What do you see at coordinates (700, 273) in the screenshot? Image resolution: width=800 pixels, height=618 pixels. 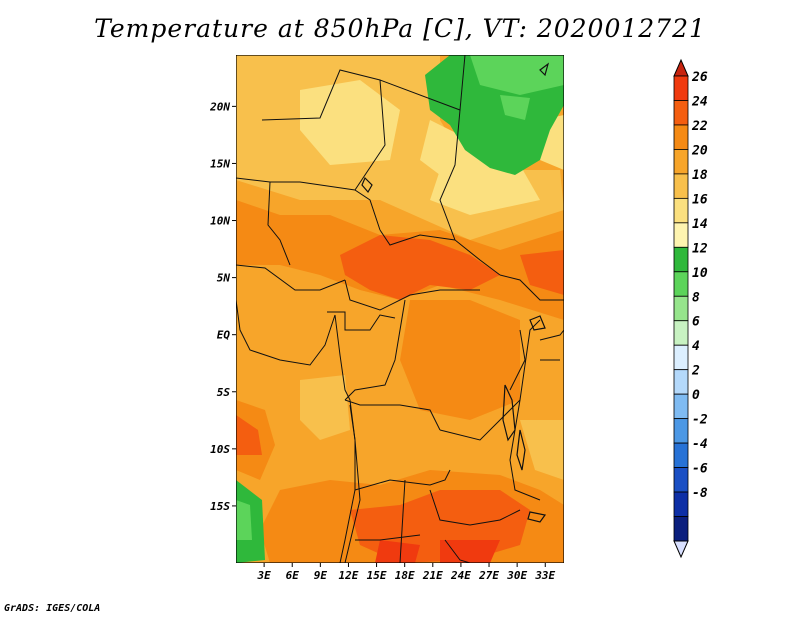 I see `colorbar-label: 10` at bounding box center [700, 273].